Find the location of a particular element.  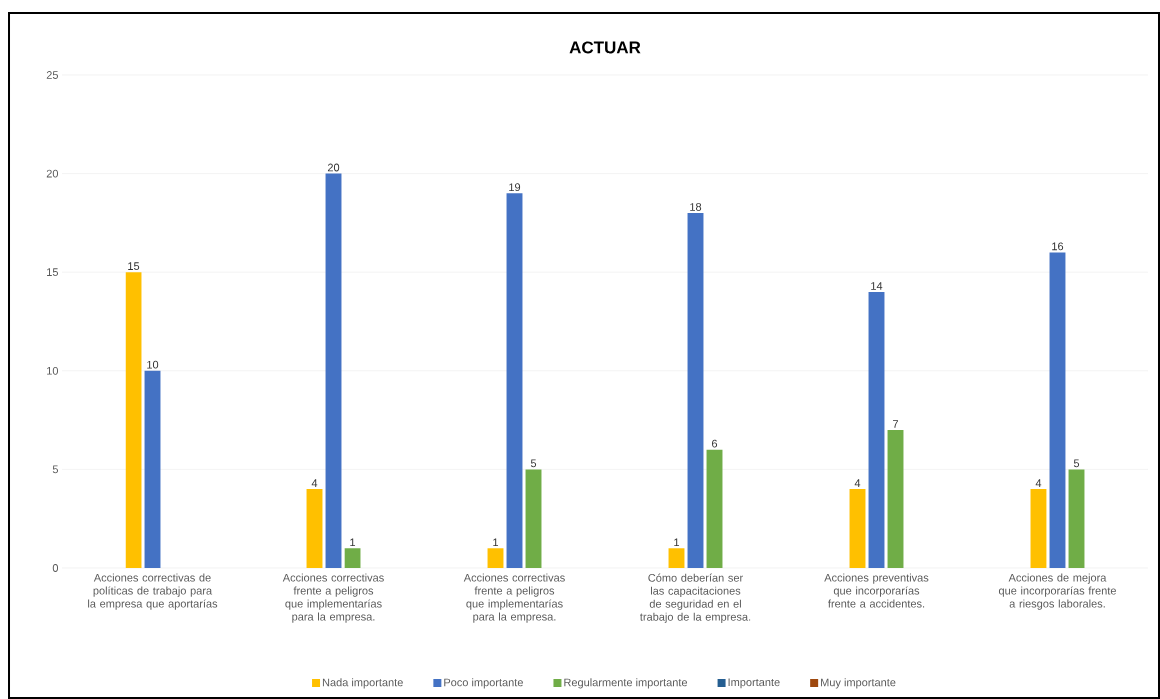

data-label: 7 is located at coordinates (896, 424).